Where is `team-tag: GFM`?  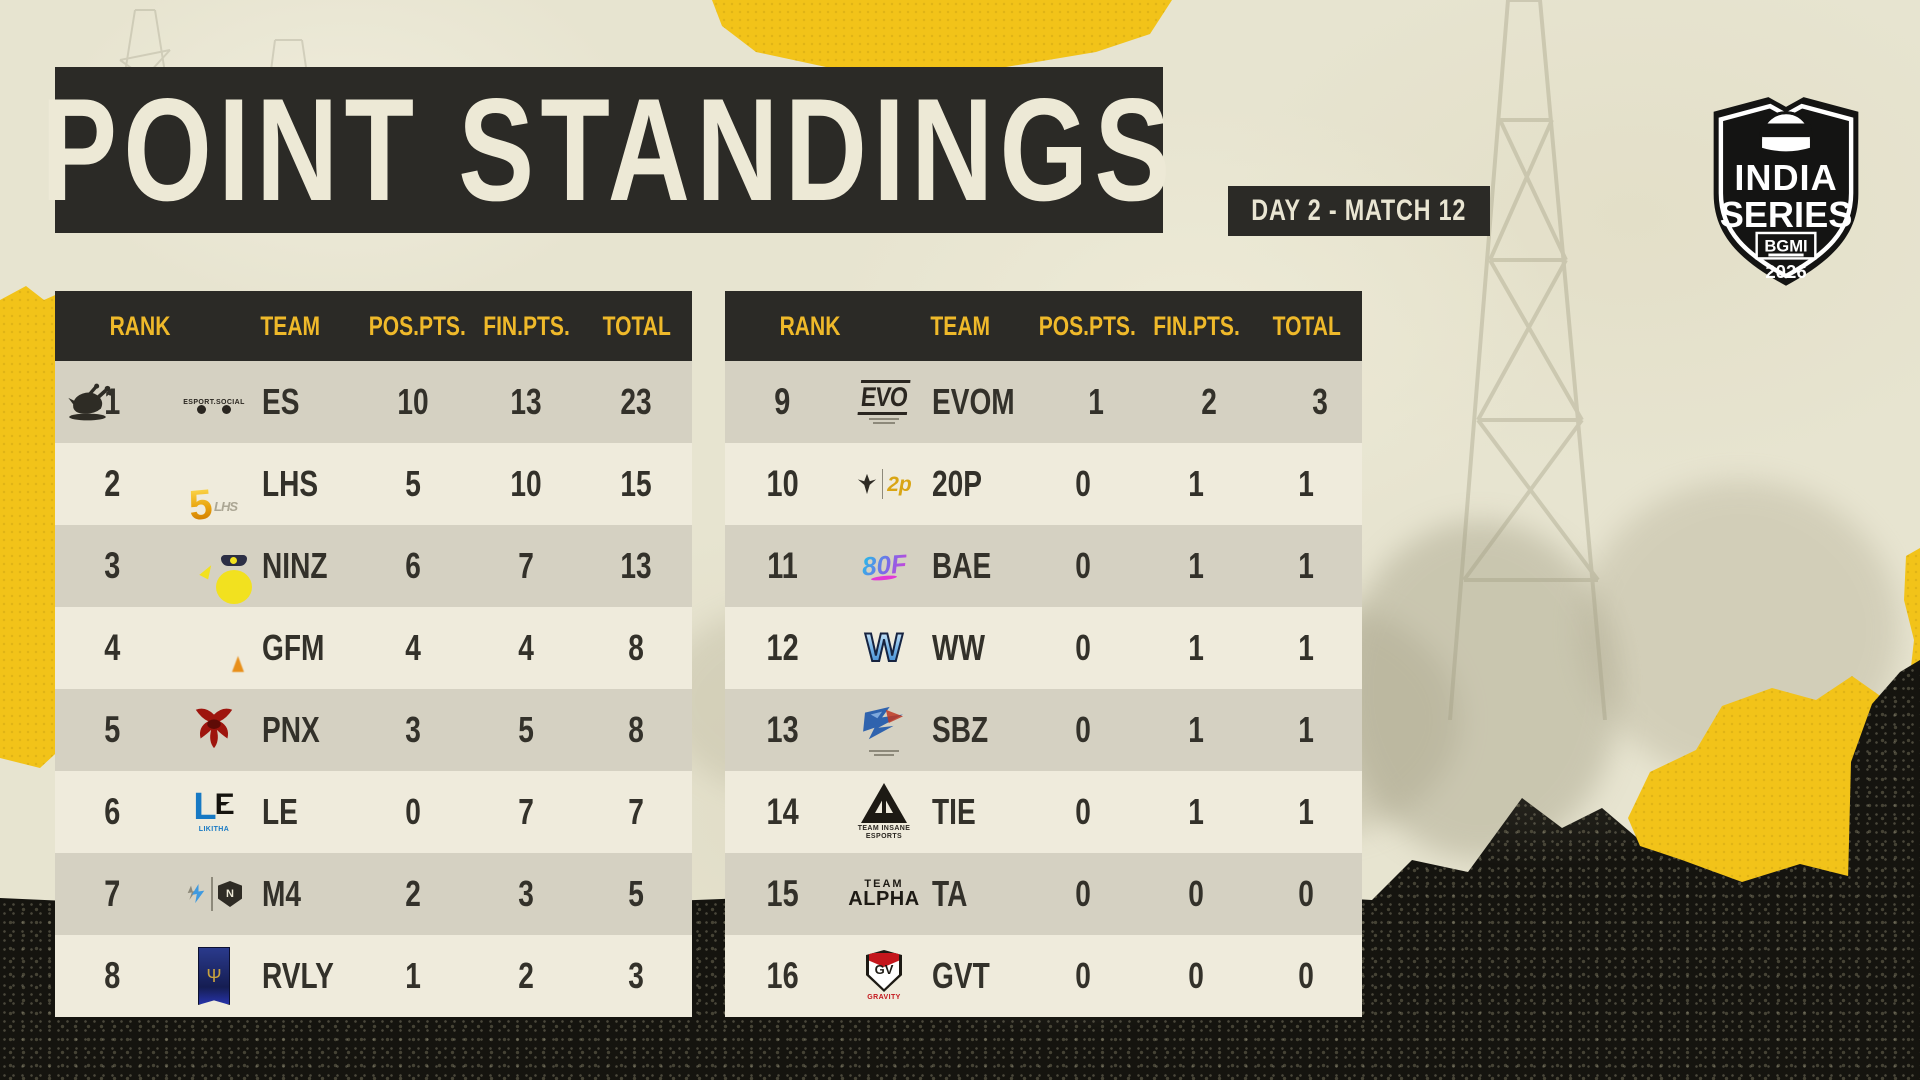 team-tag: GFM is located at coordinates (293, 647).